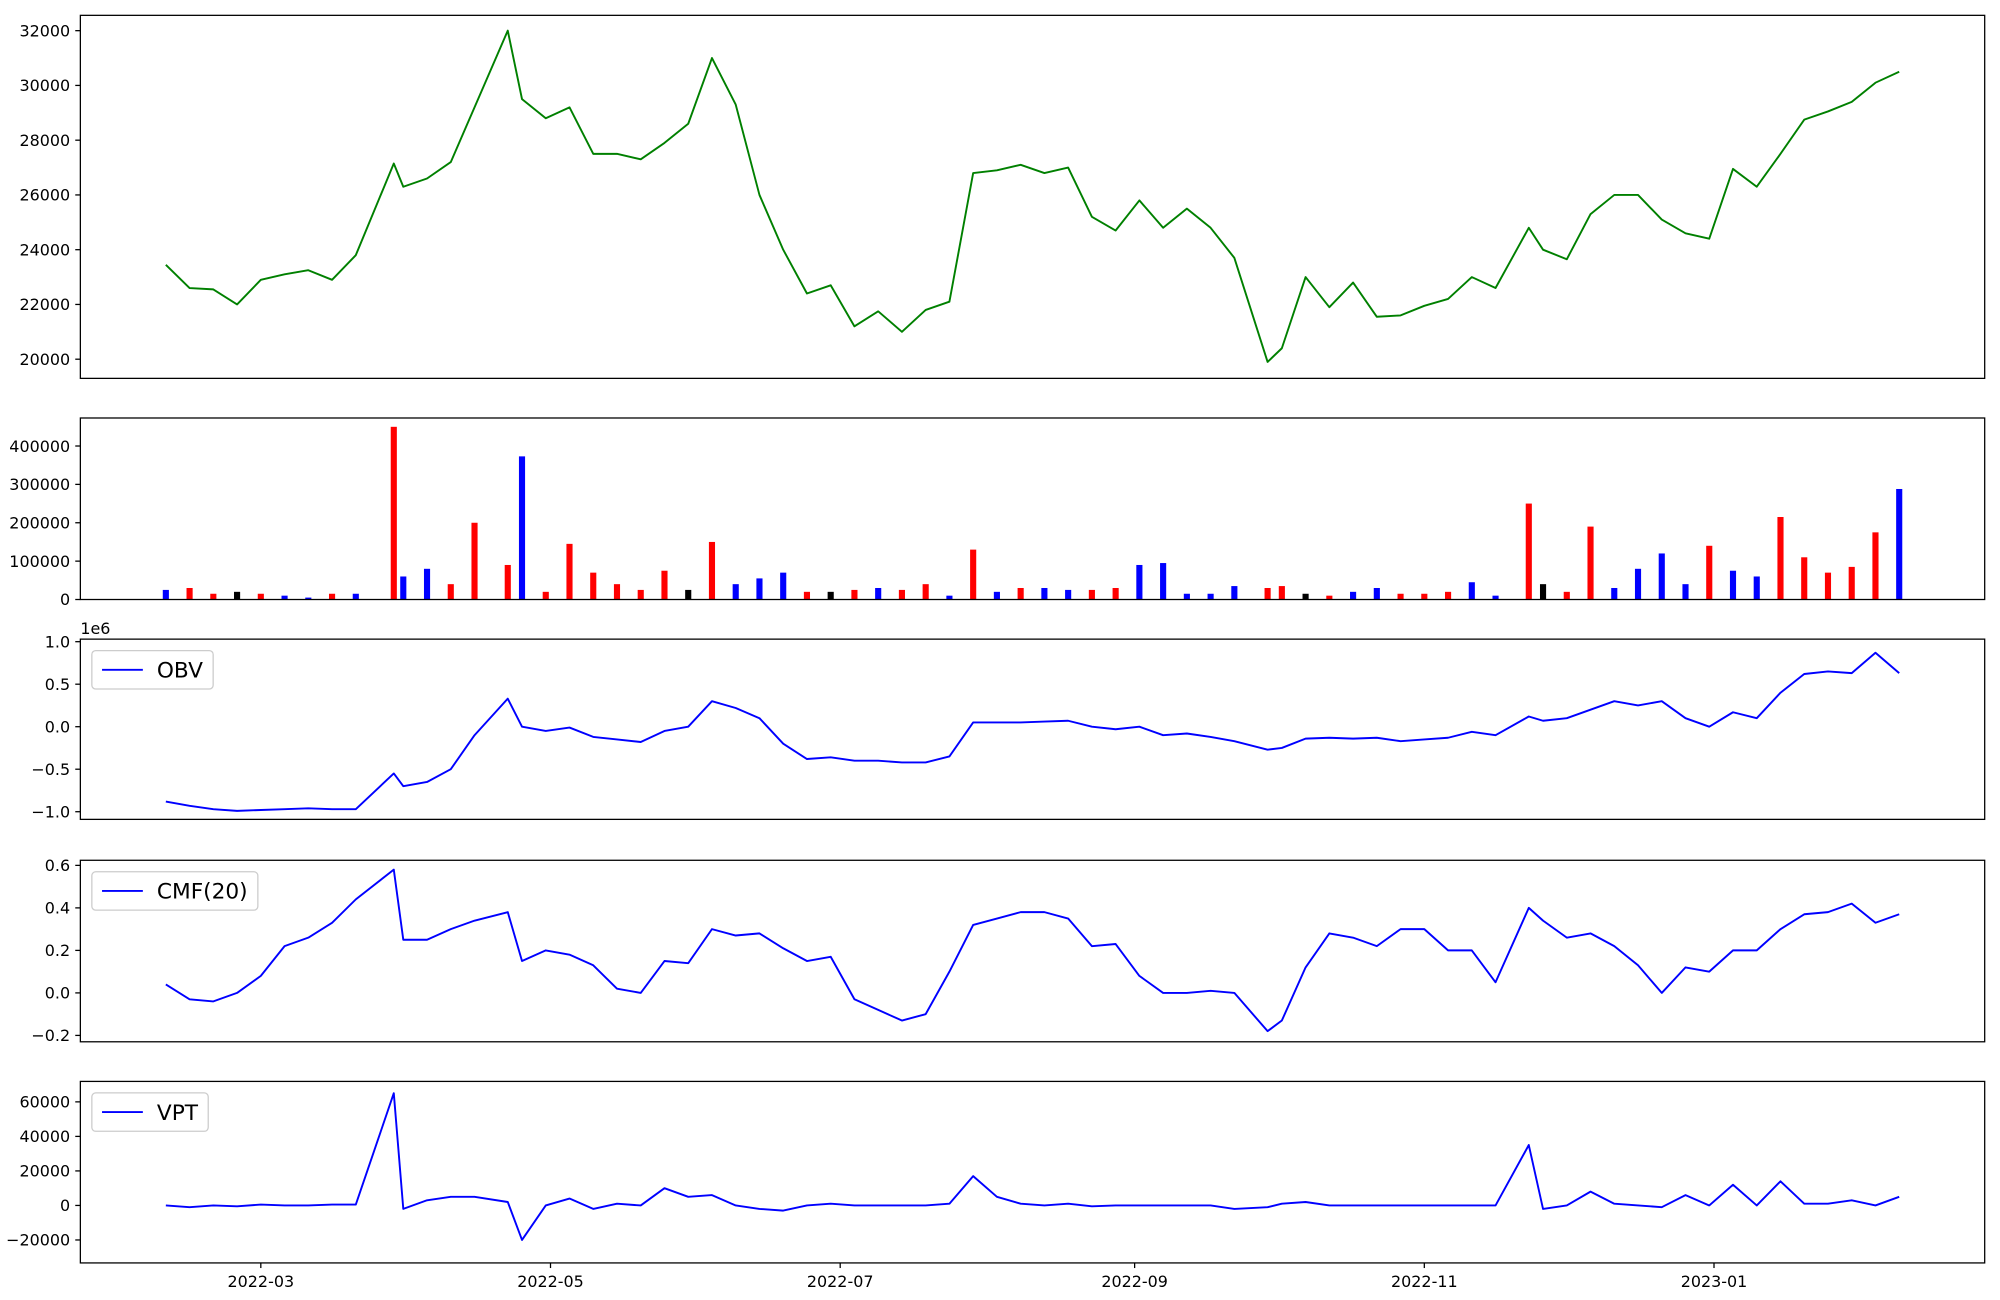 The width and height of the screenshot is (2000, 1300). Describe the element at coordinates (840, 1281) in the screenshot. I see `x-tick-label: 2022-07` at that location.